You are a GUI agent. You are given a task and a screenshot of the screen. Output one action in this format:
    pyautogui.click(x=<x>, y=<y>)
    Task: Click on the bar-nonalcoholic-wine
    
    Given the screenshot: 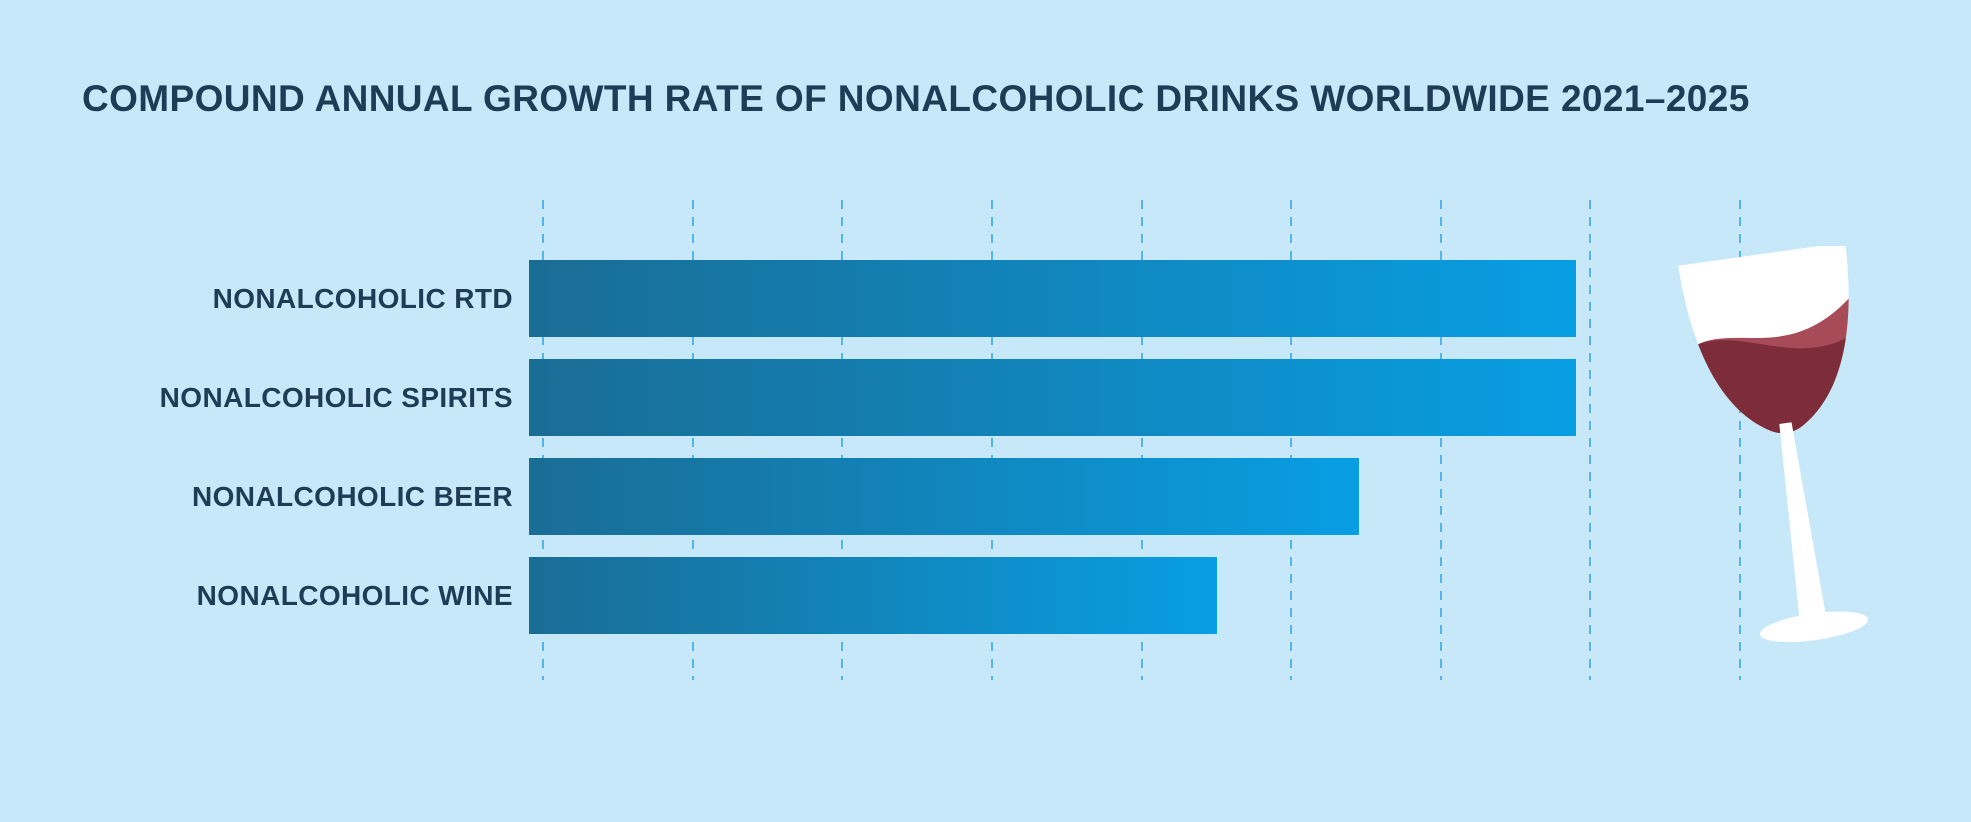 What is the action you would take?
    pyautogui.click(x=873, y=595)
    